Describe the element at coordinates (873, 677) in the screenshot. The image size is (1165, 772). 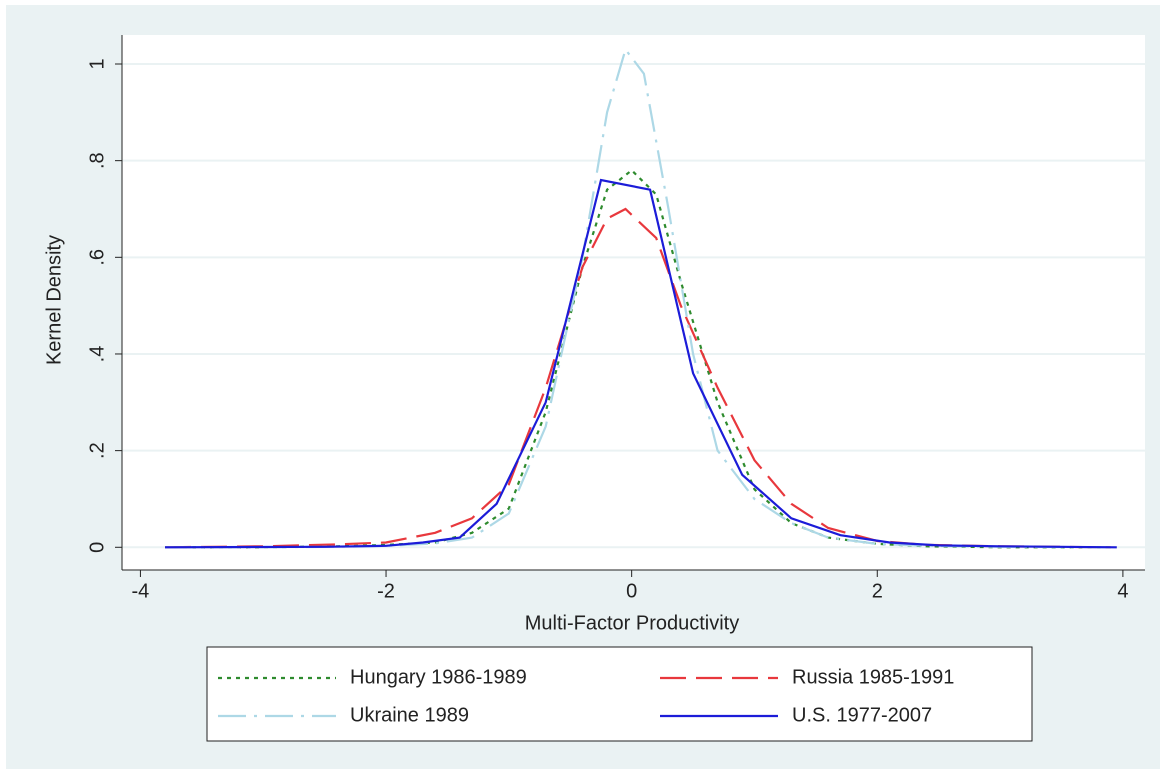
I see `legend-label: Russia 1985-1991` at that location.